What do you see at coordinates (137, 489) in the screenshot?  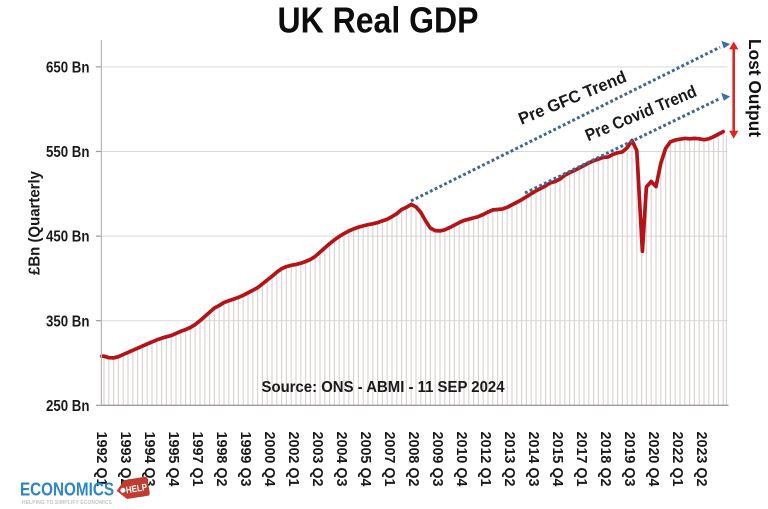 I see `svg-text: HELP` at bounding box center [137, 489].